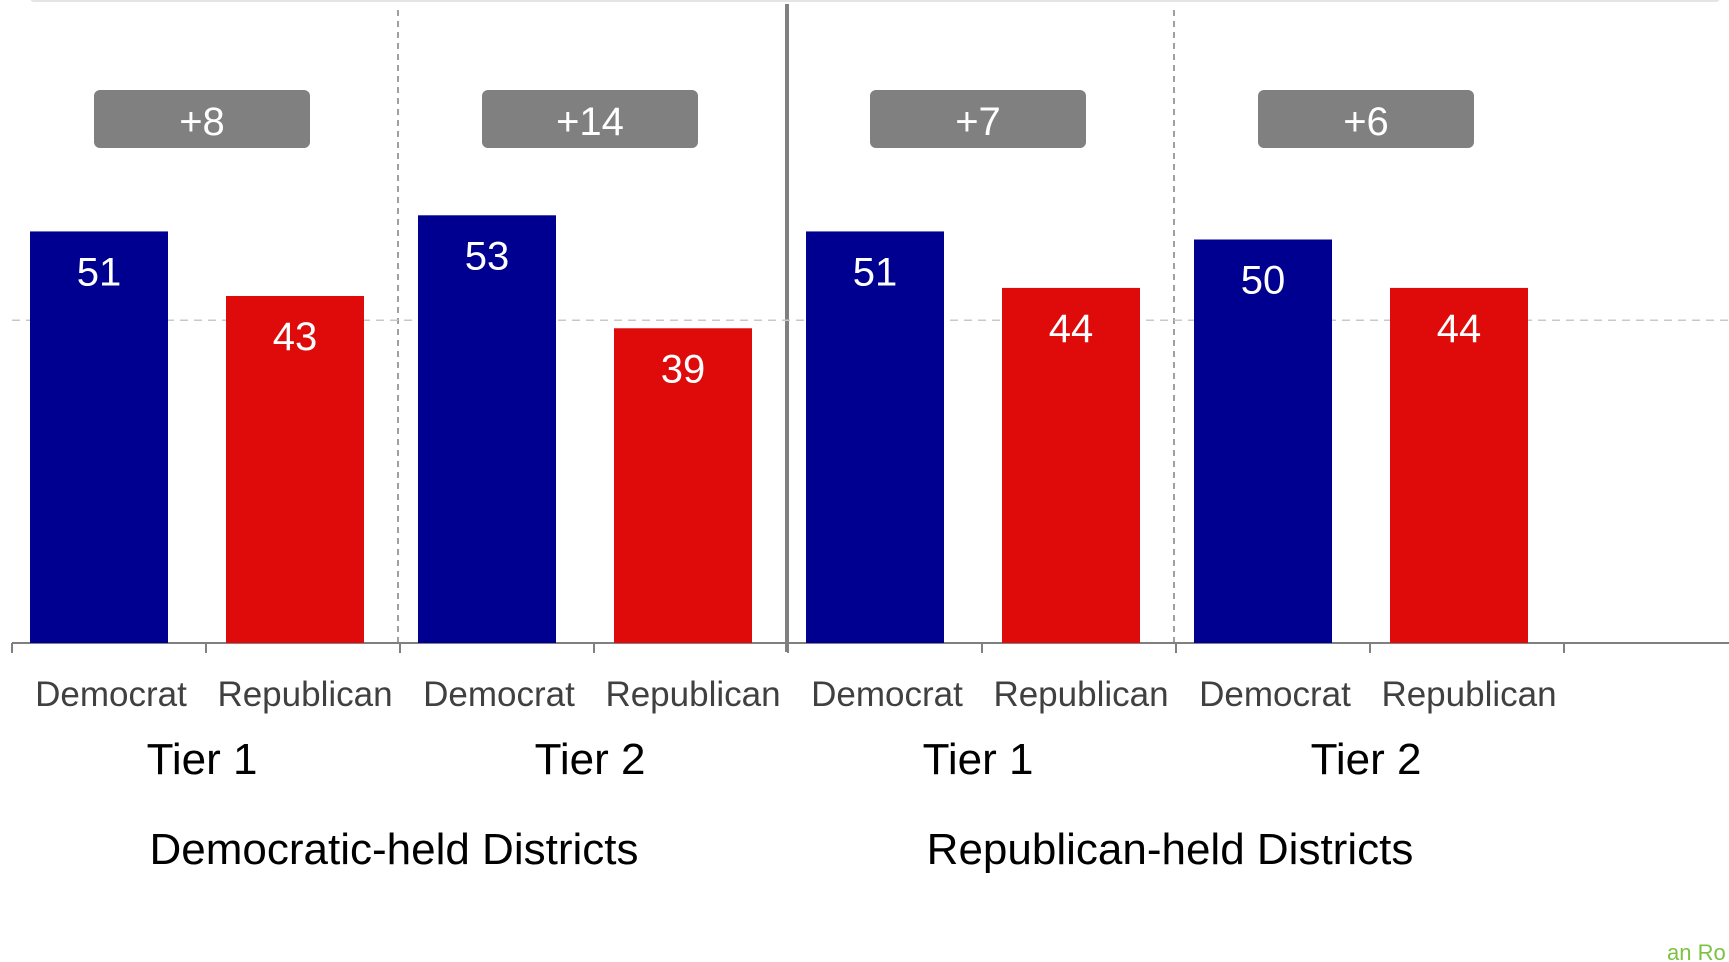 The image size is (1729, 962). I want to click on bar-value-label: 39, so click(683, 369).